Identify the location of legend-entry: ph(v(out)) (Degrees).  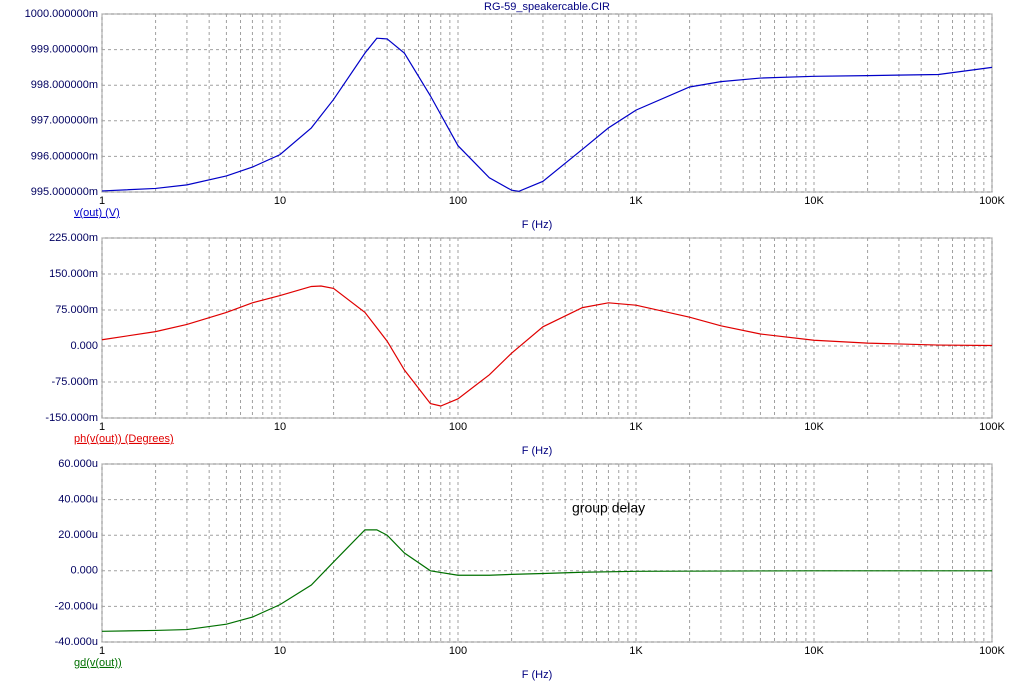
(124, 439).